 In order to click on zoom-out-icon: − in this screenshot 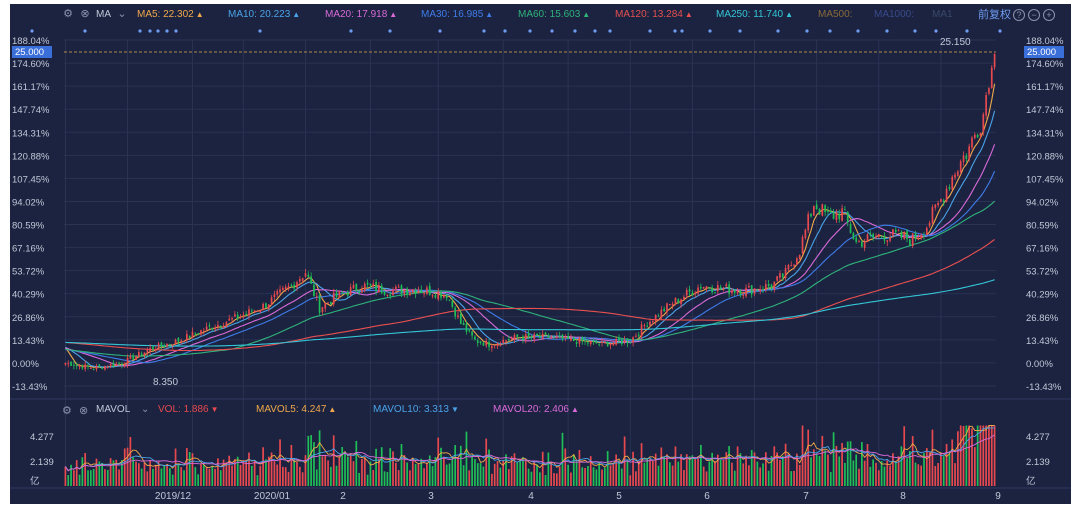, I will do `click(1034, 15)`.